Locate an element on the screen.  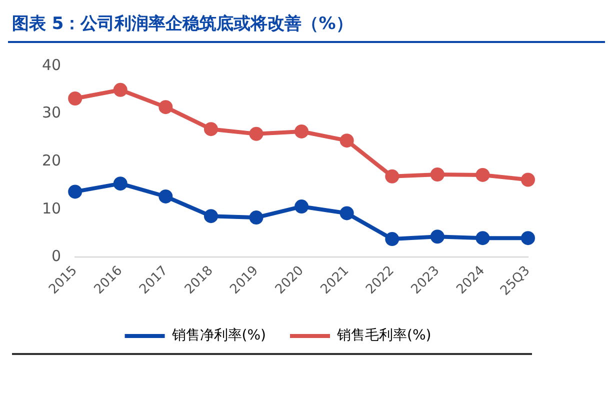
legend-label: 销售净利率(%) is located at coordinates (218, 336).